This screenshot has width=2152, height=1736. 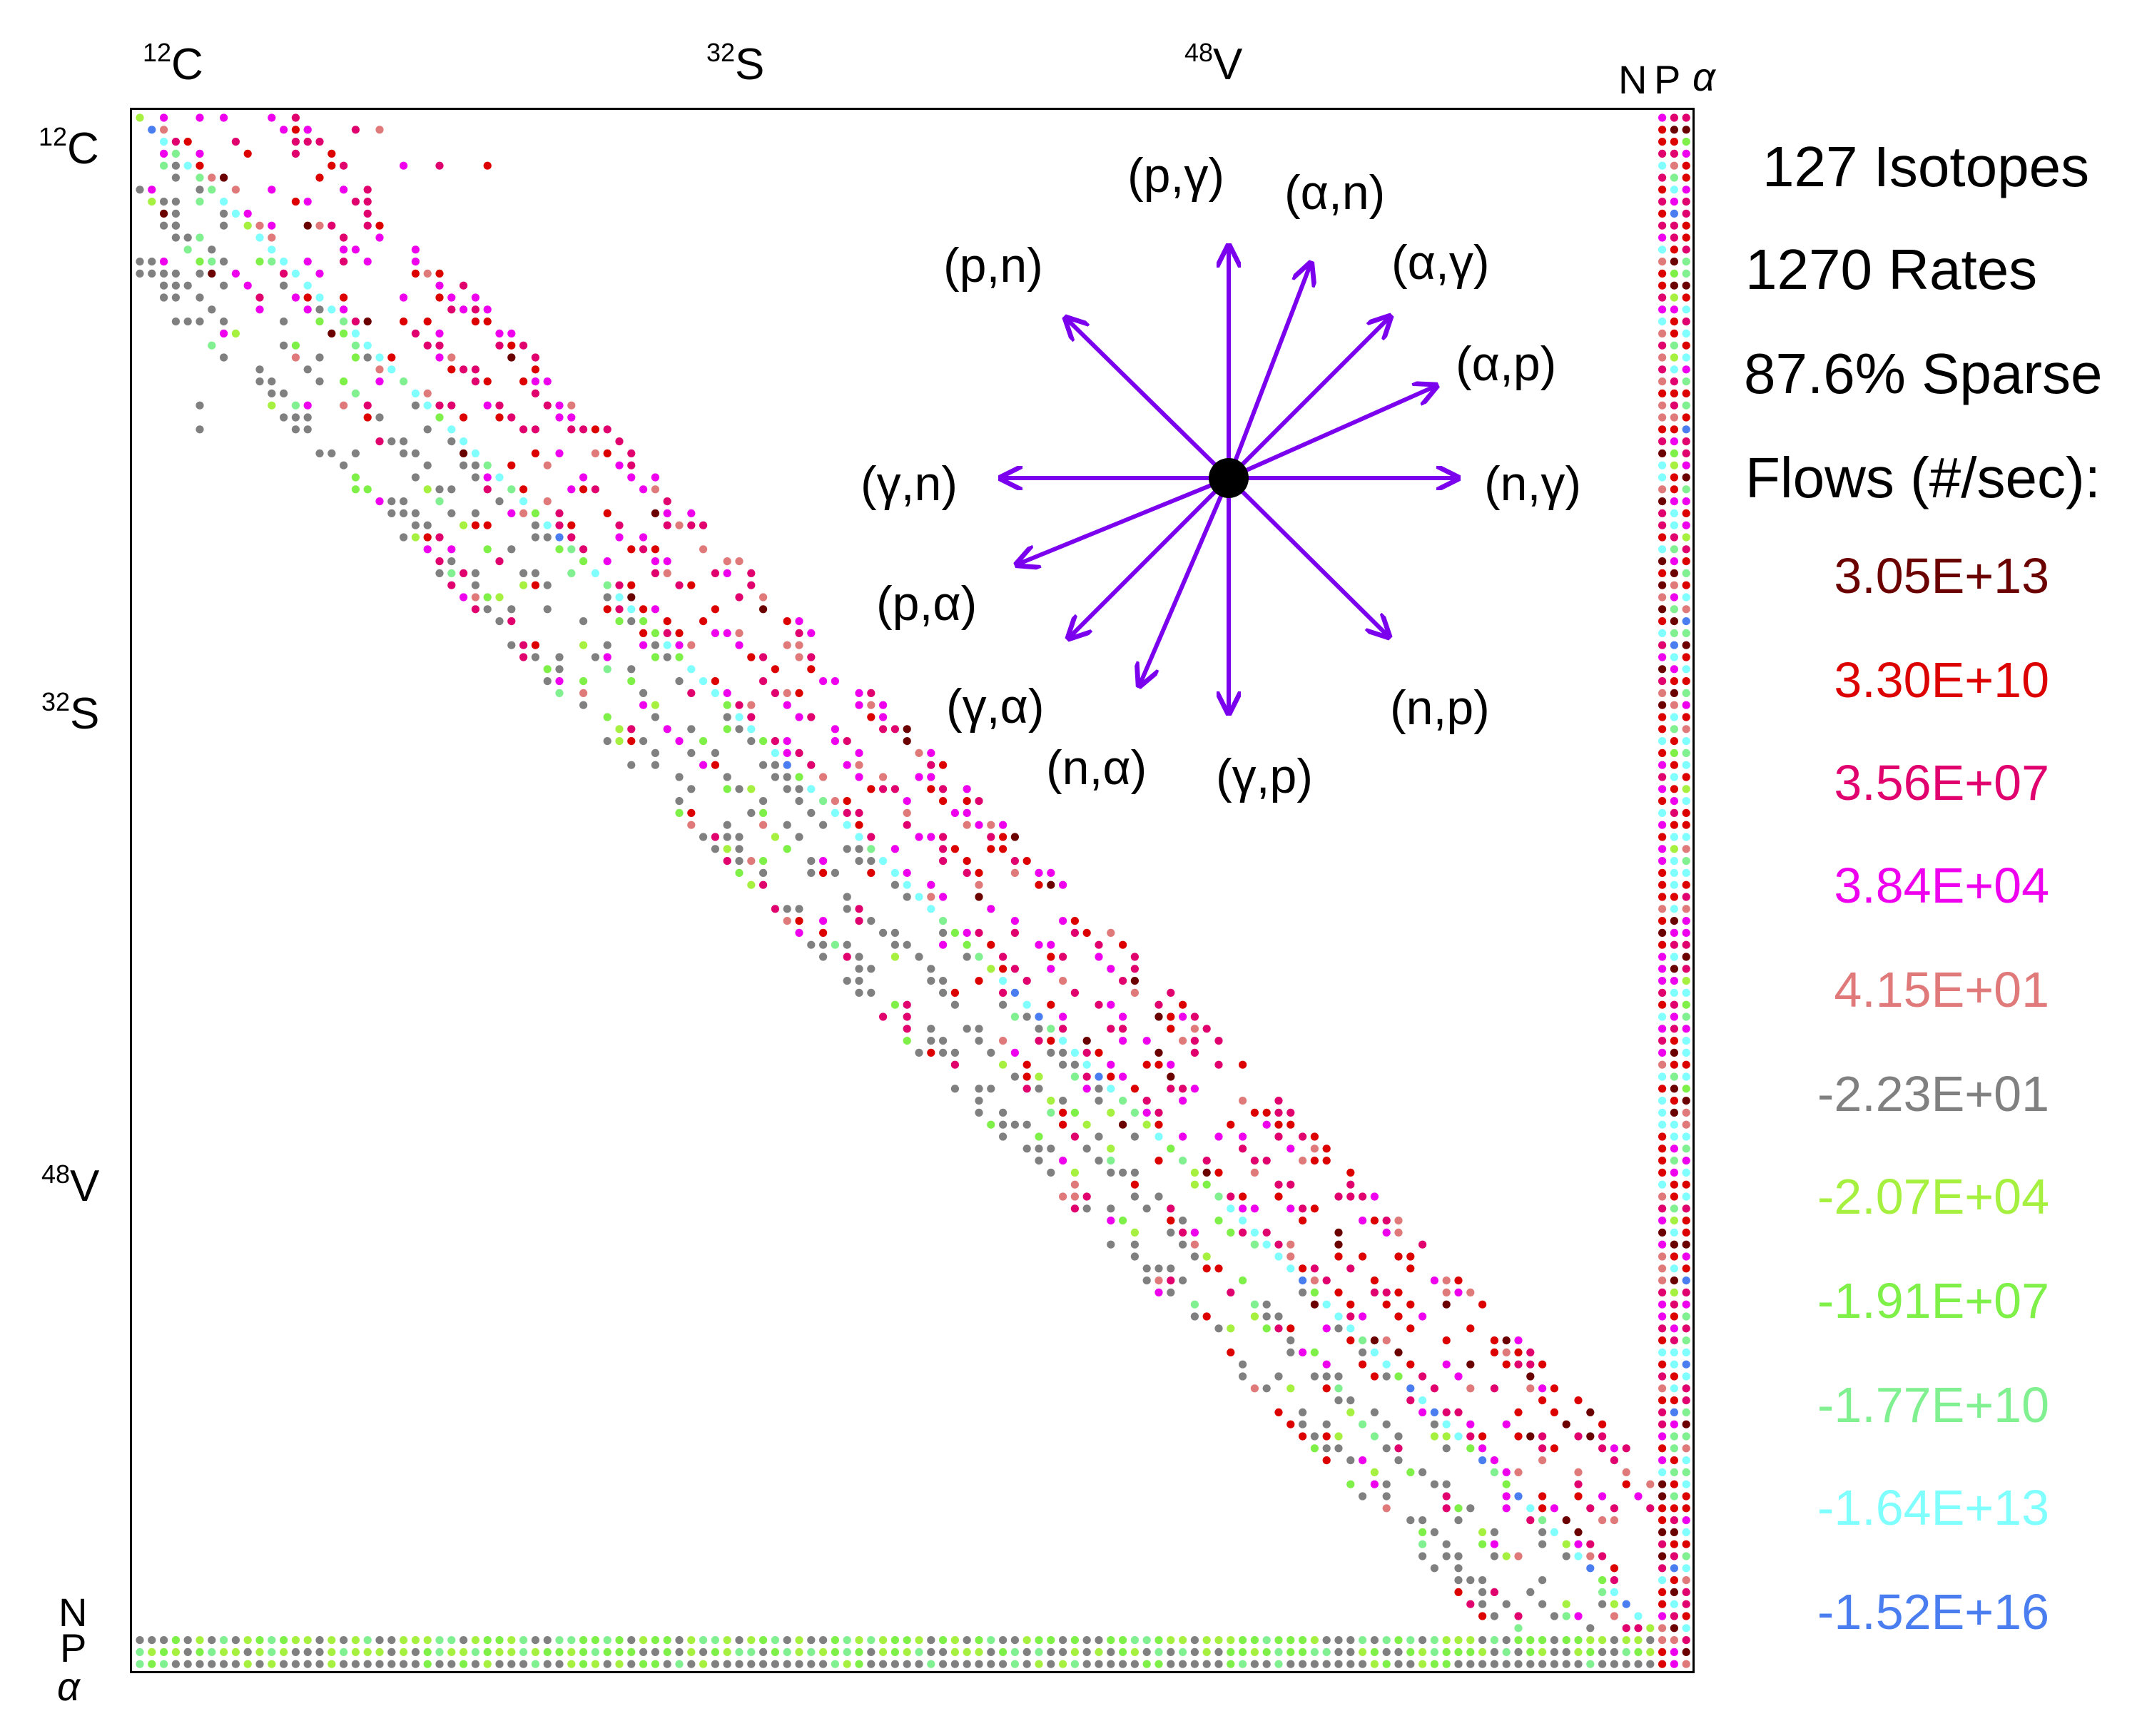 I want to click on legend-entry-8: -1.91E+07, so click(x=1933, y=1301).